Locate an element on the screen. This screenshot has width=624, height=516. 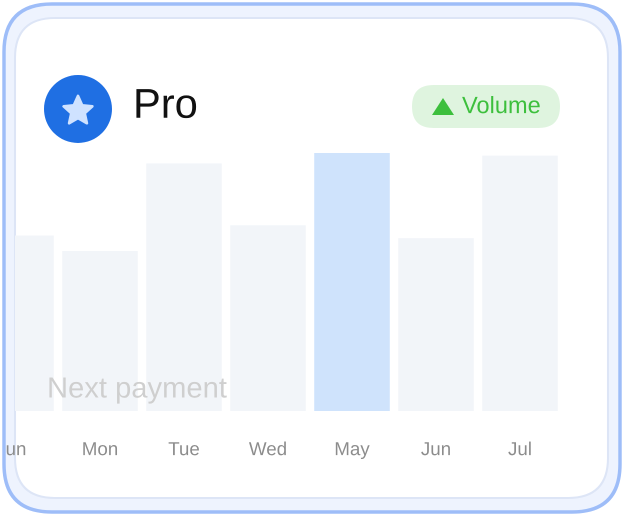
x-tick-label: Wed is located at coordinates (267, 449).